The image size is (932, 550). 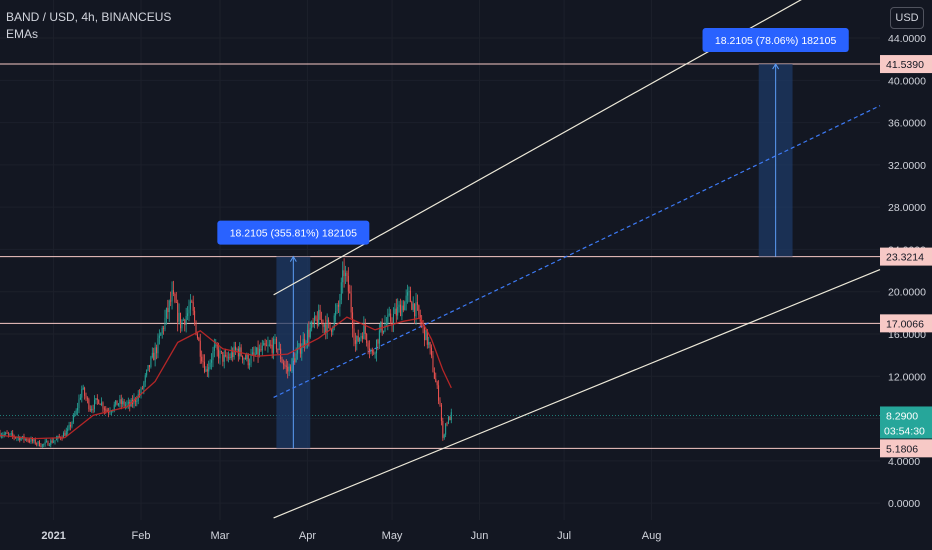 What do you see at coordinates (907, 166) in the screenshot?
I see `y-tick-label: 32.0000` at bounding box center [907, 166].